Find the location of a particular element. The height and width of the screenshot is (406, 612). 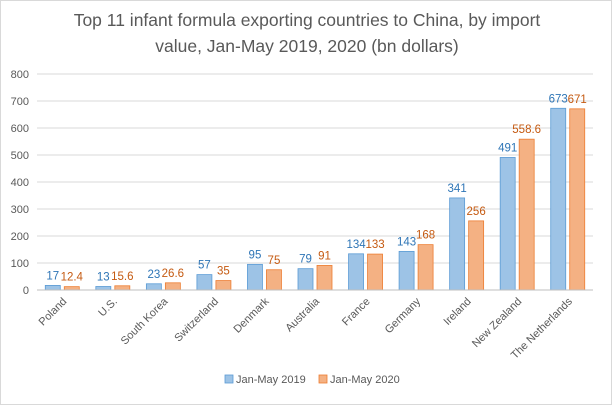

x-tick-label: South Korea is located at coordinates (145, 321).